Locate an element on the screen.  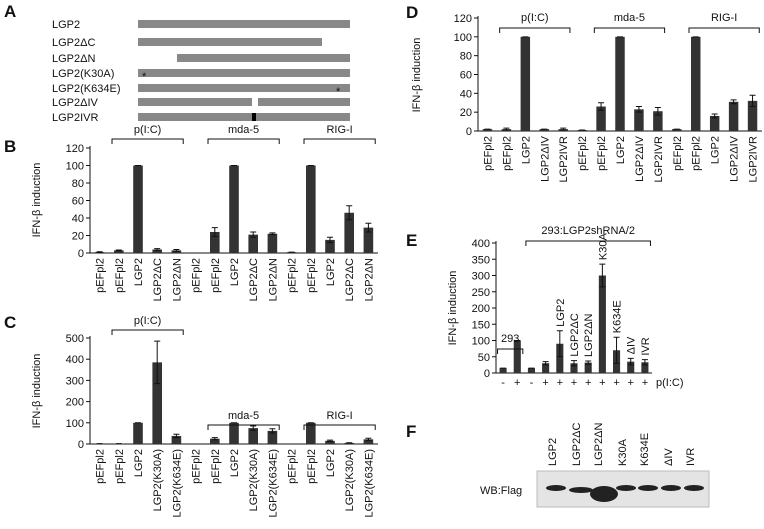
y-tick-label: 500 is located at coordinates (75, 339).